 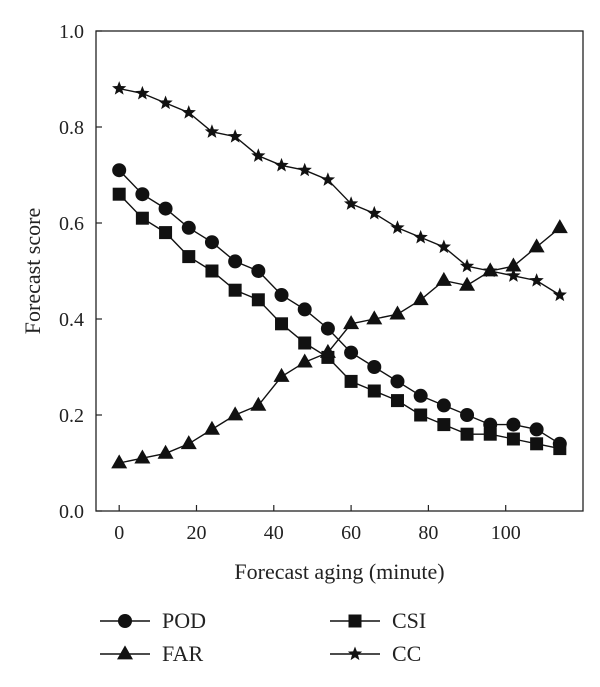 I want to click on y-axis-label: Forecast score, so click(x=32, y=271).